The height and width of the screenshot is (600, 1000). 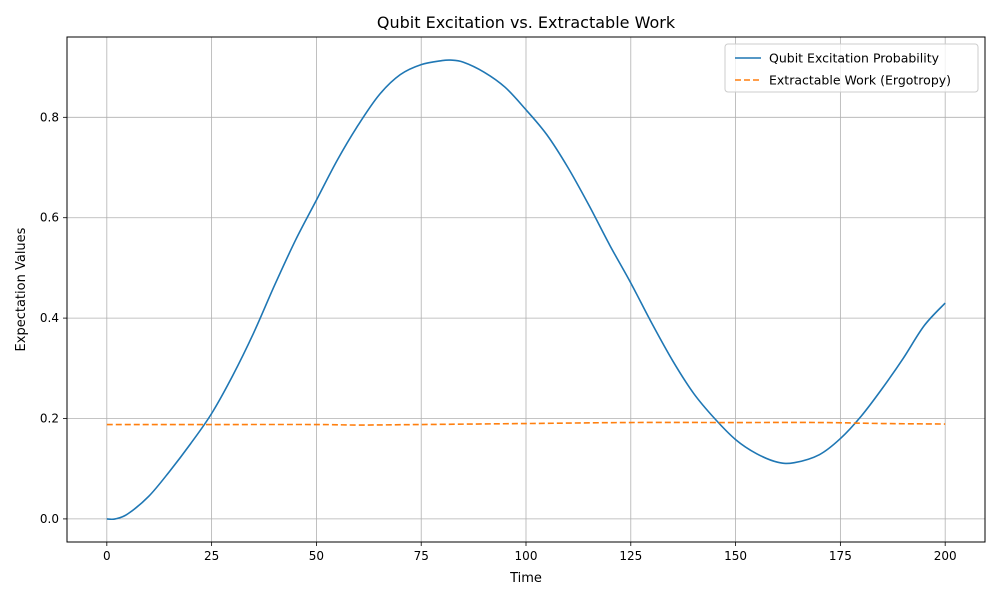 I want to click on legend-box, so click(x=851, y=68).